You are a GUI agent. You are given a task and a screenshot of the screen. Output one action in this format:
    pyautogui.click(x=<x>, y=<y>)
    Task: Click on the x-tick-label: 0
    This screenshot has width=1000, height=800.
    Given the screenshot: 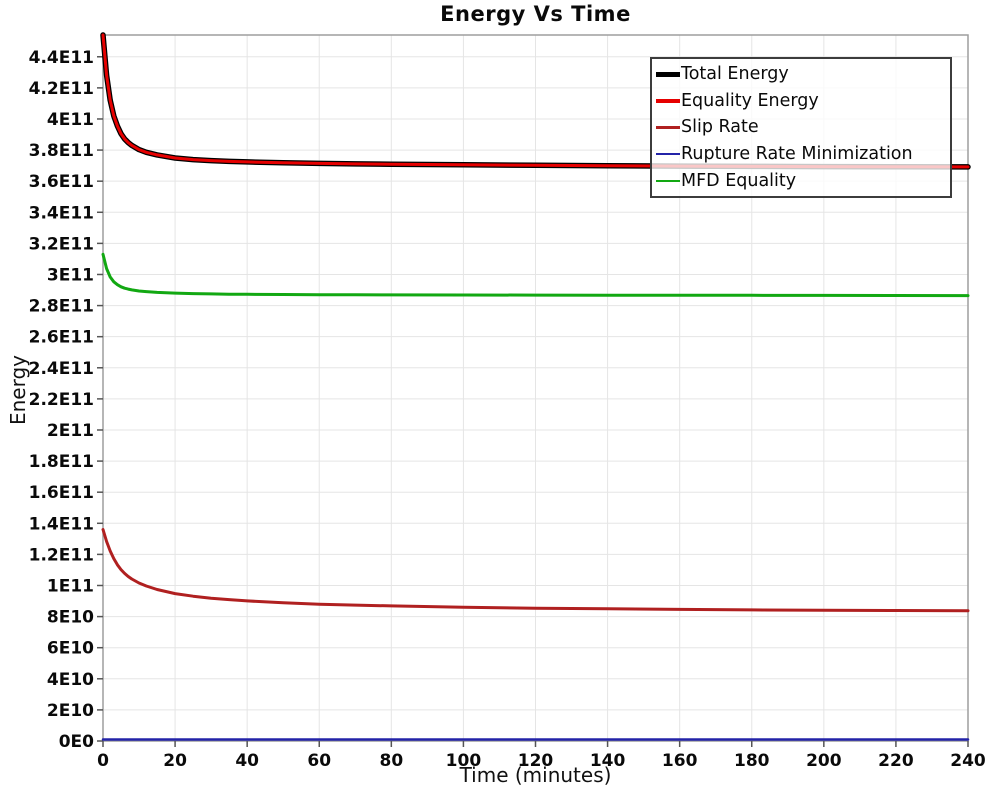 What is the action you would take?
    pyautogui.click(x=103, y=761)
    